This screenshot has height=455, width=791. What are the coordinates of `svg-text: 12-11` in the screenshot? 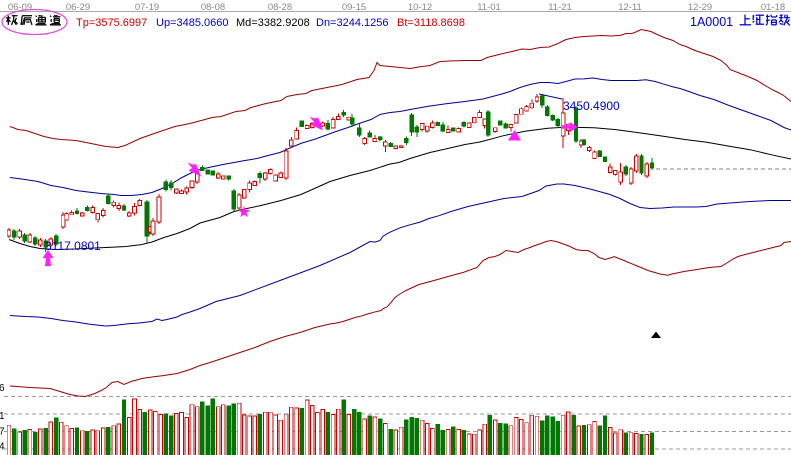 It's located at (630, 7).